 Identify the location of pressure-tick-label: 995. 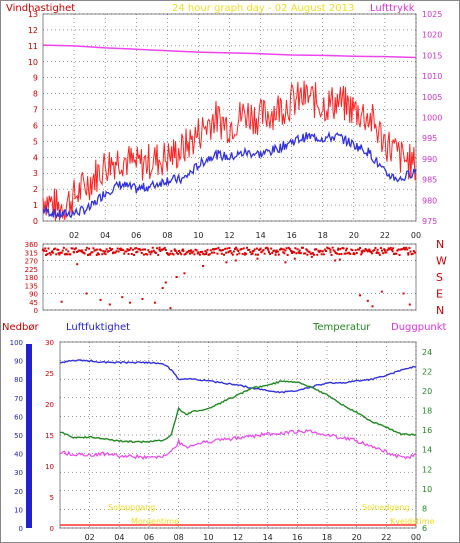
(429, 138).